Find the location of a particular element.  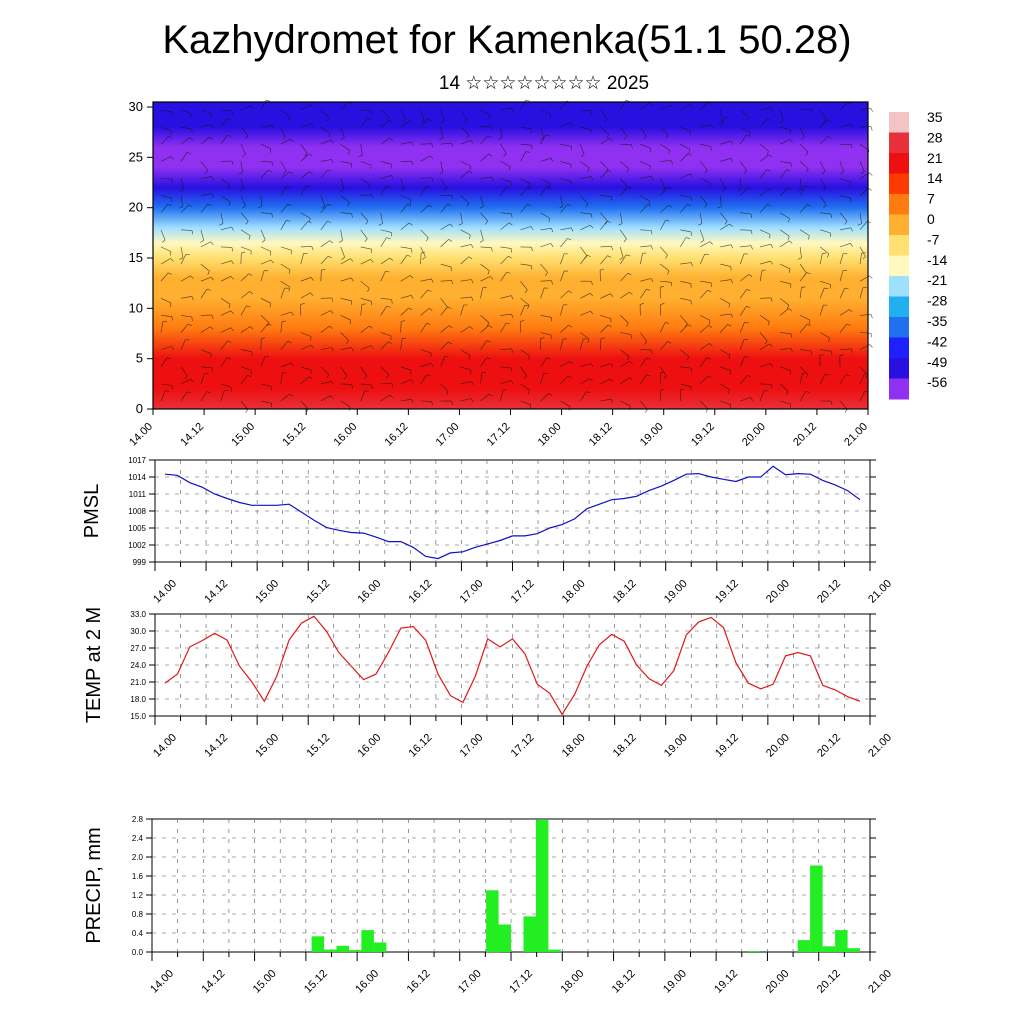

y-tick-label: 0.8 is located at coordinates (138, 914).